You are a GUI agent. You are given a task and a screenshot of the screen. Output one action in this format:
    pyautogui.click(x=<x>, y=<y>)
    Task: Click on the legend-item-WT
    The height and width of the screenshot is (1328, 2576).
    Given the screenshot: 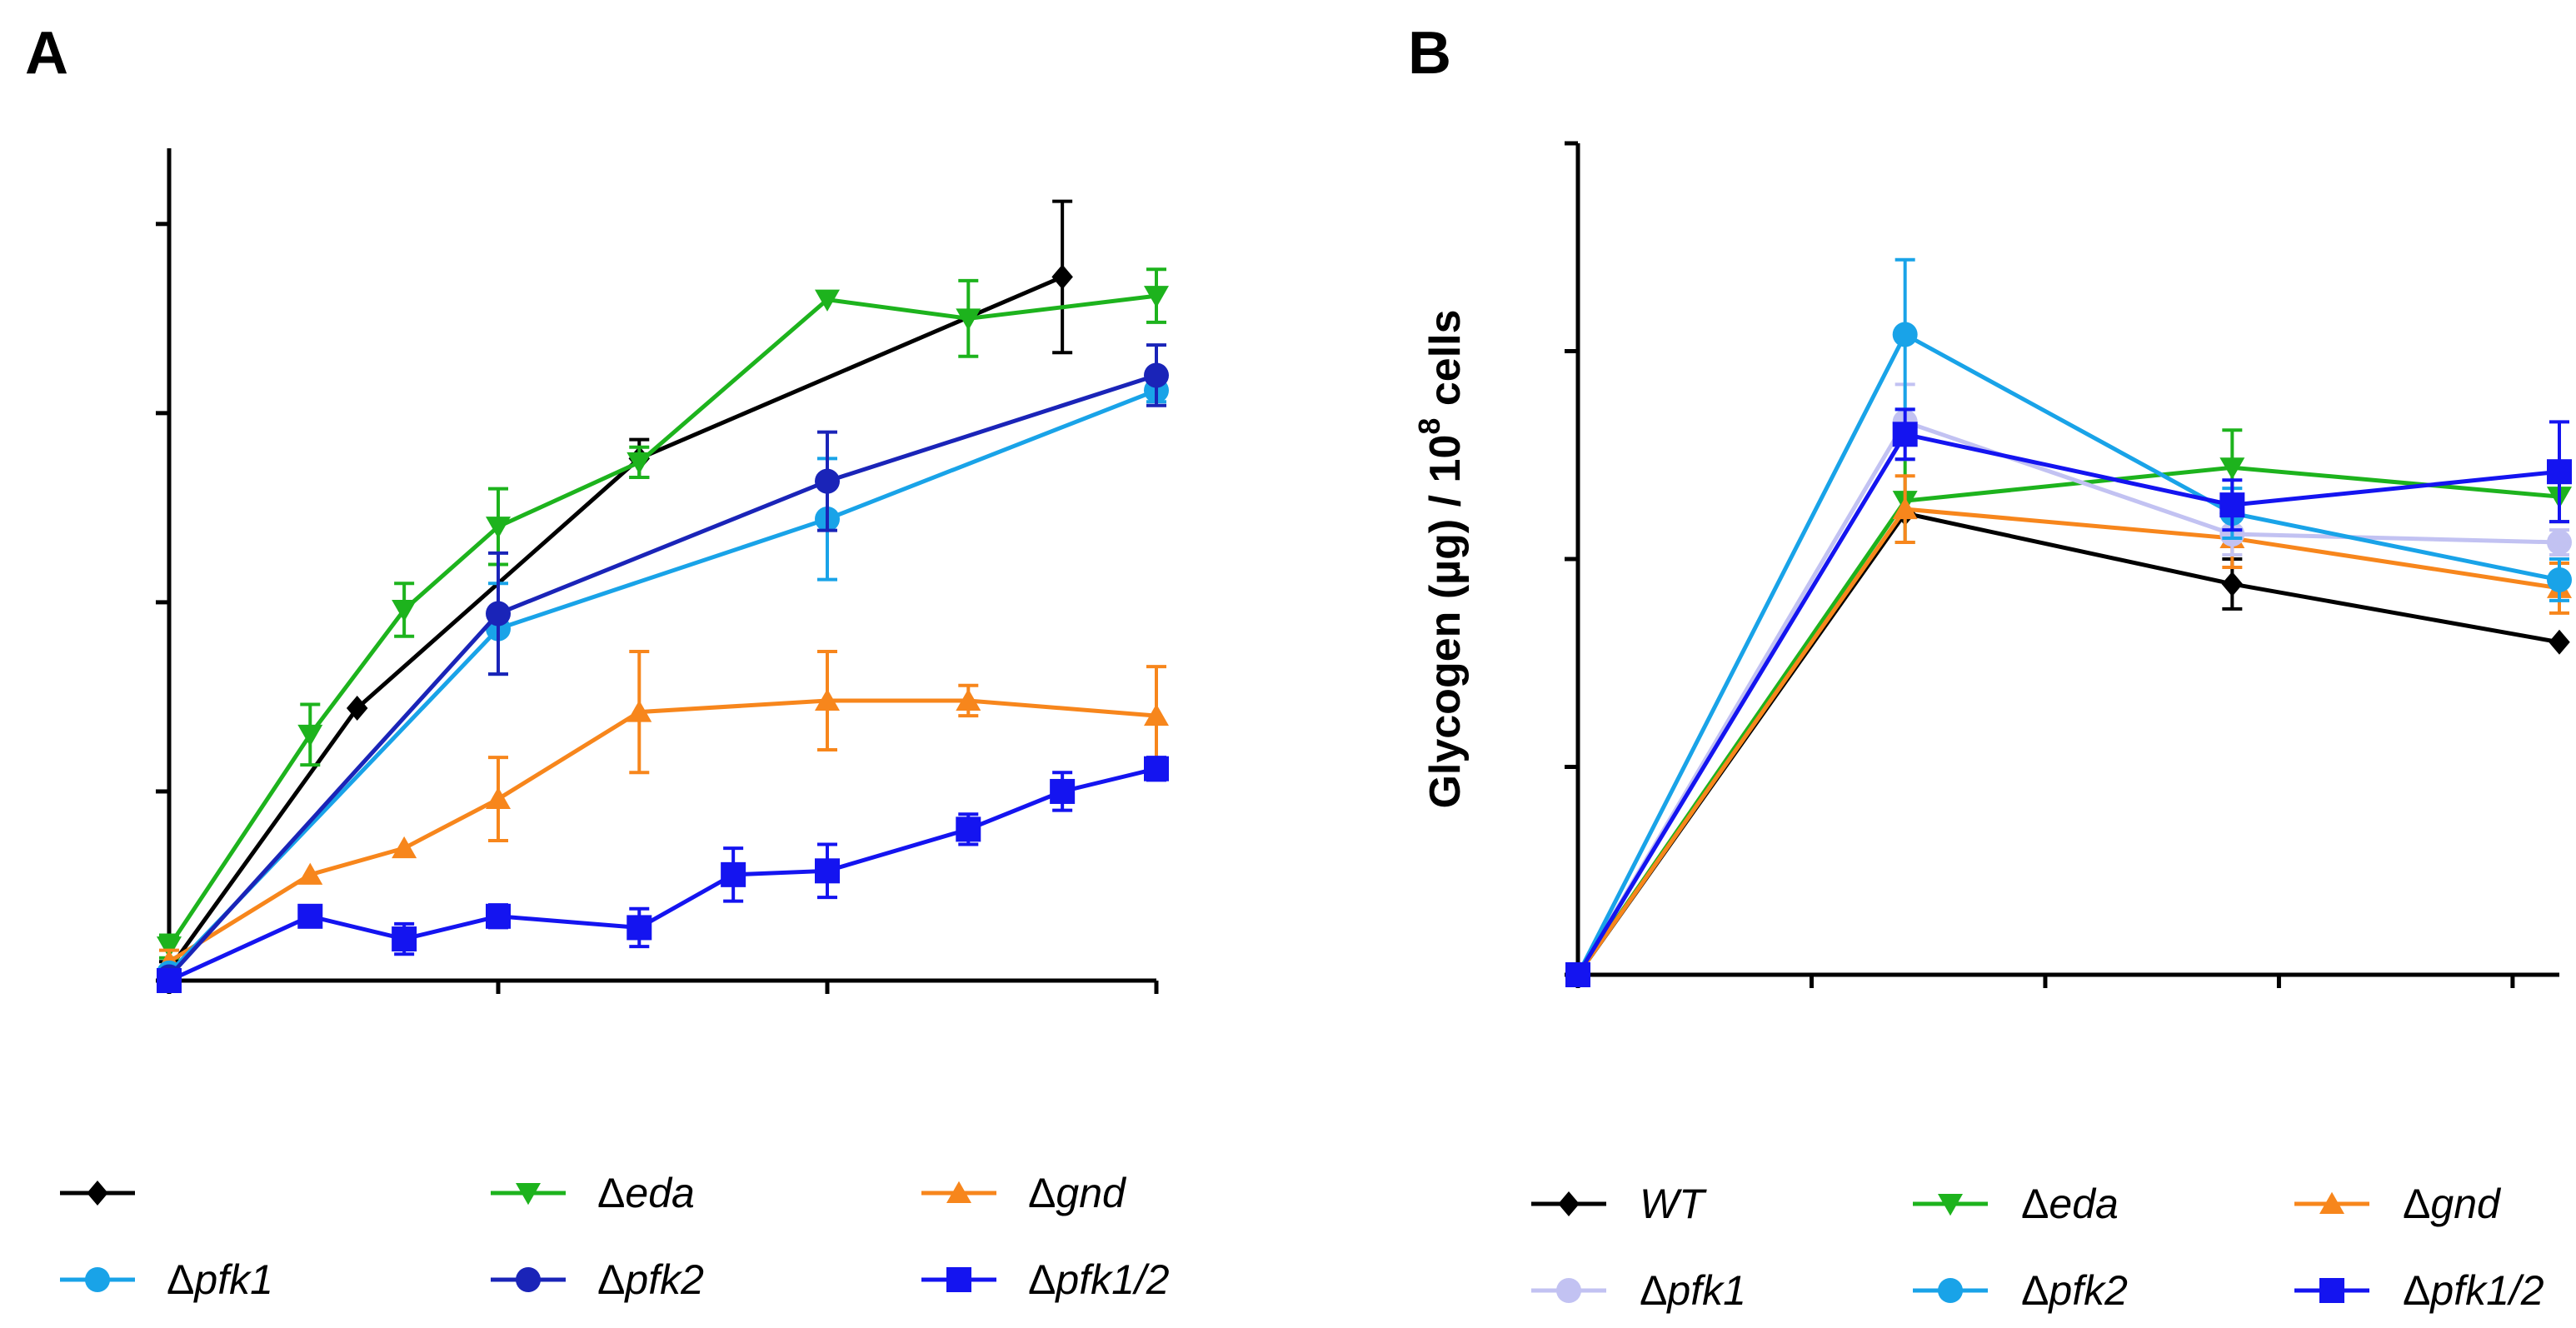 What is the action you would take?
    pyautogui.click(x=97, y=1194)
    